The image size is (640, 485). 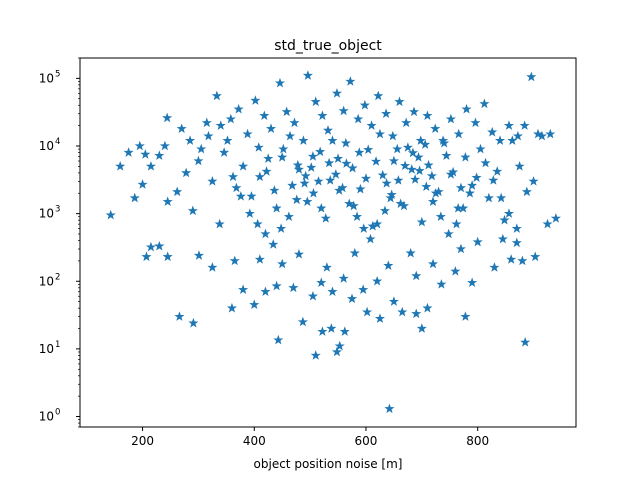 I want to click on y-tick-exponent: 0, so click(x=57, y=413).